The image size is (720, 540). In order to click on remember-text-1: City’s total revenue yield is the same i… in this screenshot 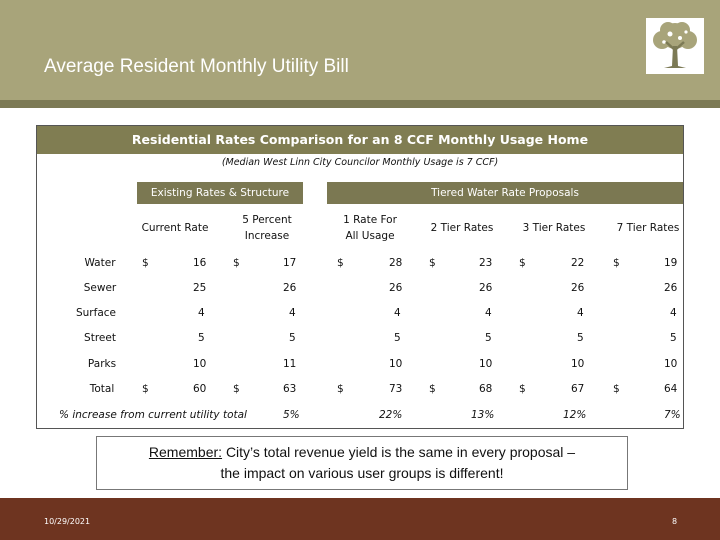, I will do `click(400, 452)`.